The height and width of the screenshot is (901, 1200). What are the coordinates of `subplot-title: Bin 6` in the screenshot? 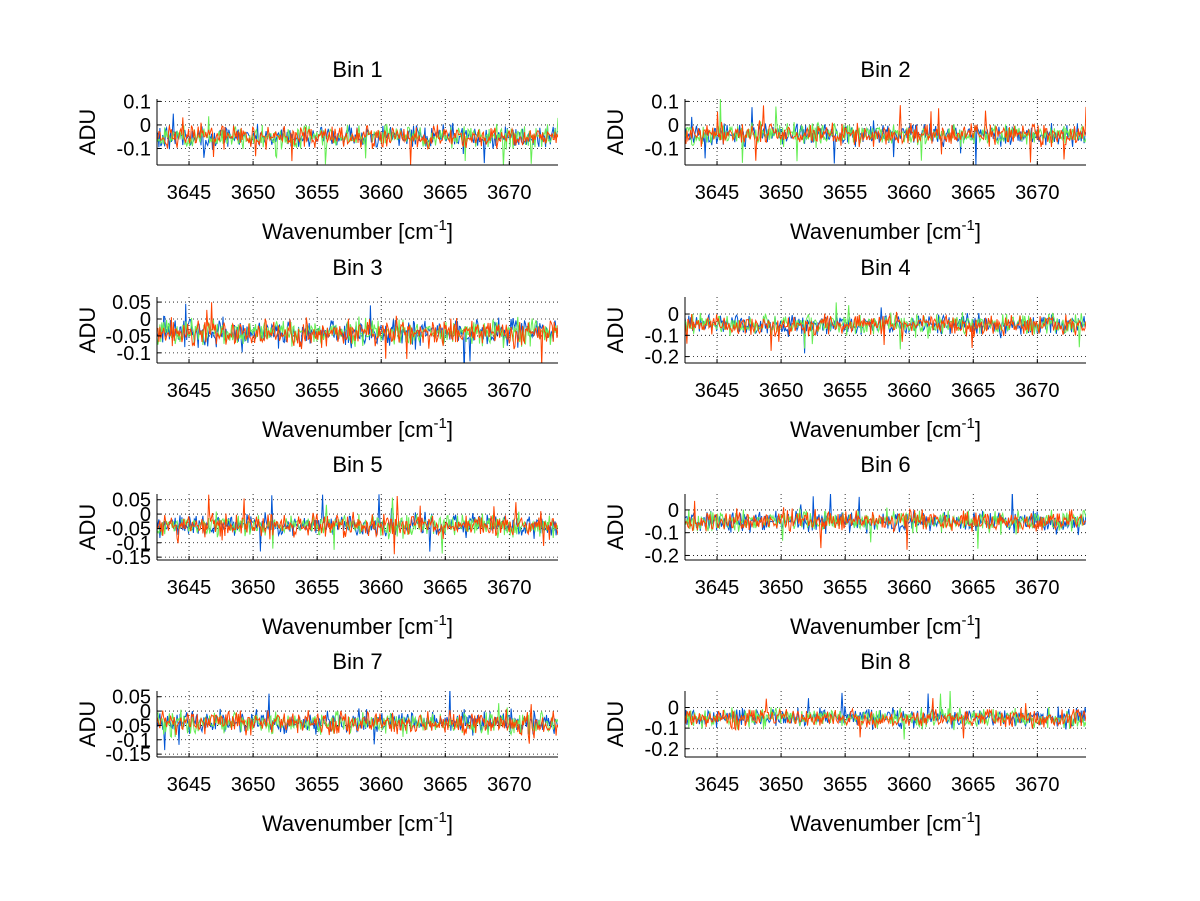 It's located at (885, 464).